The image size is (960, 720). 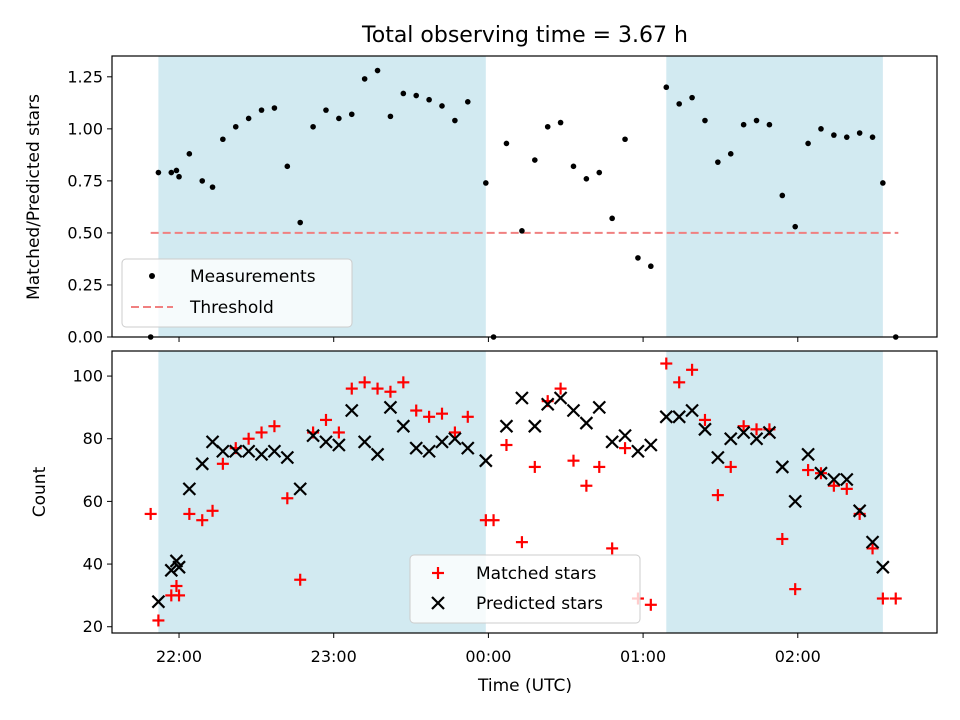 What do you see at coordinates (488, 649) in the screenshot?
I see `bottom-x-ticks: 22:00 23:00 00:00 01:00 02:00` at bounding box center [488, 649].